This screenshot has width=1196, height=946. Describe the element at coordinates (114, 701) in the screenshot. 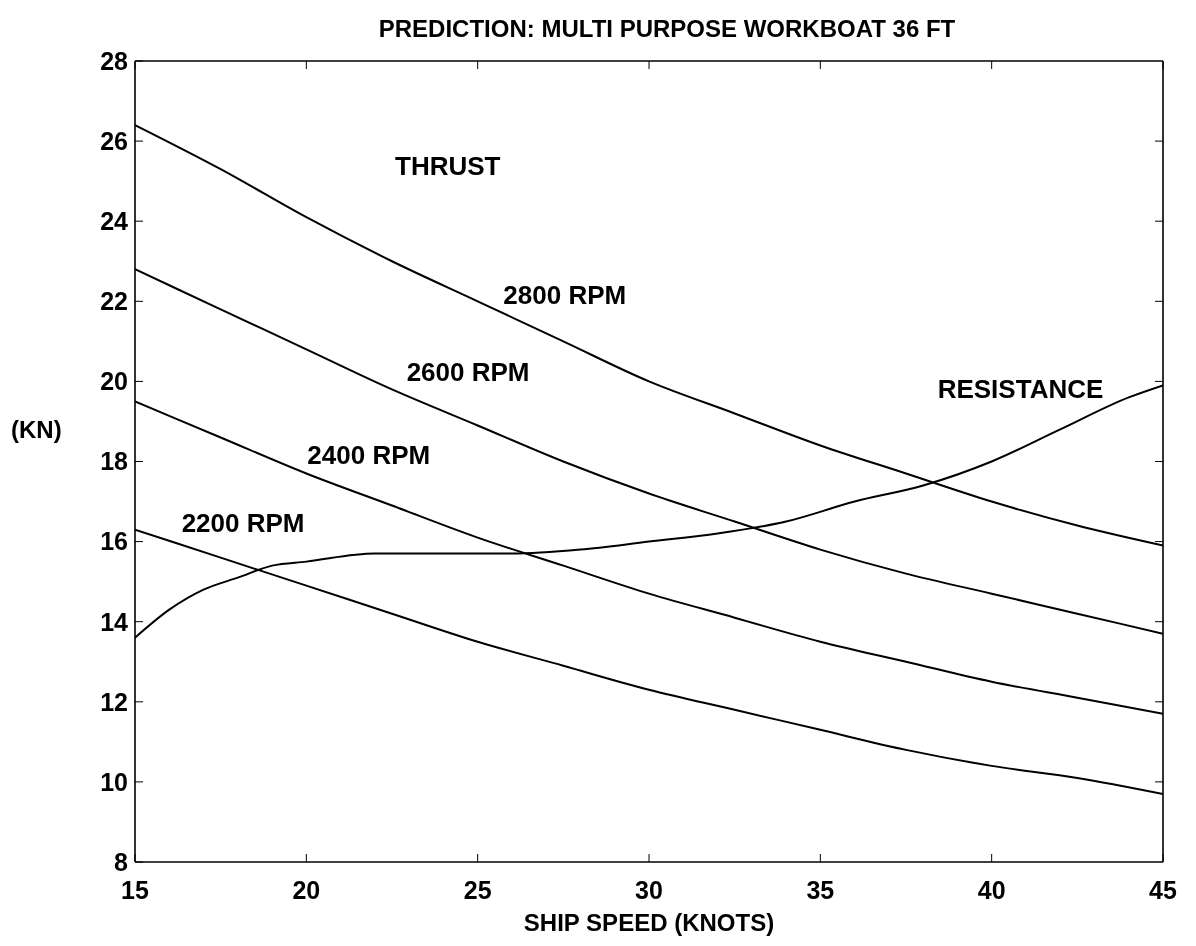

I see `y-tick-label: 12` at that location.